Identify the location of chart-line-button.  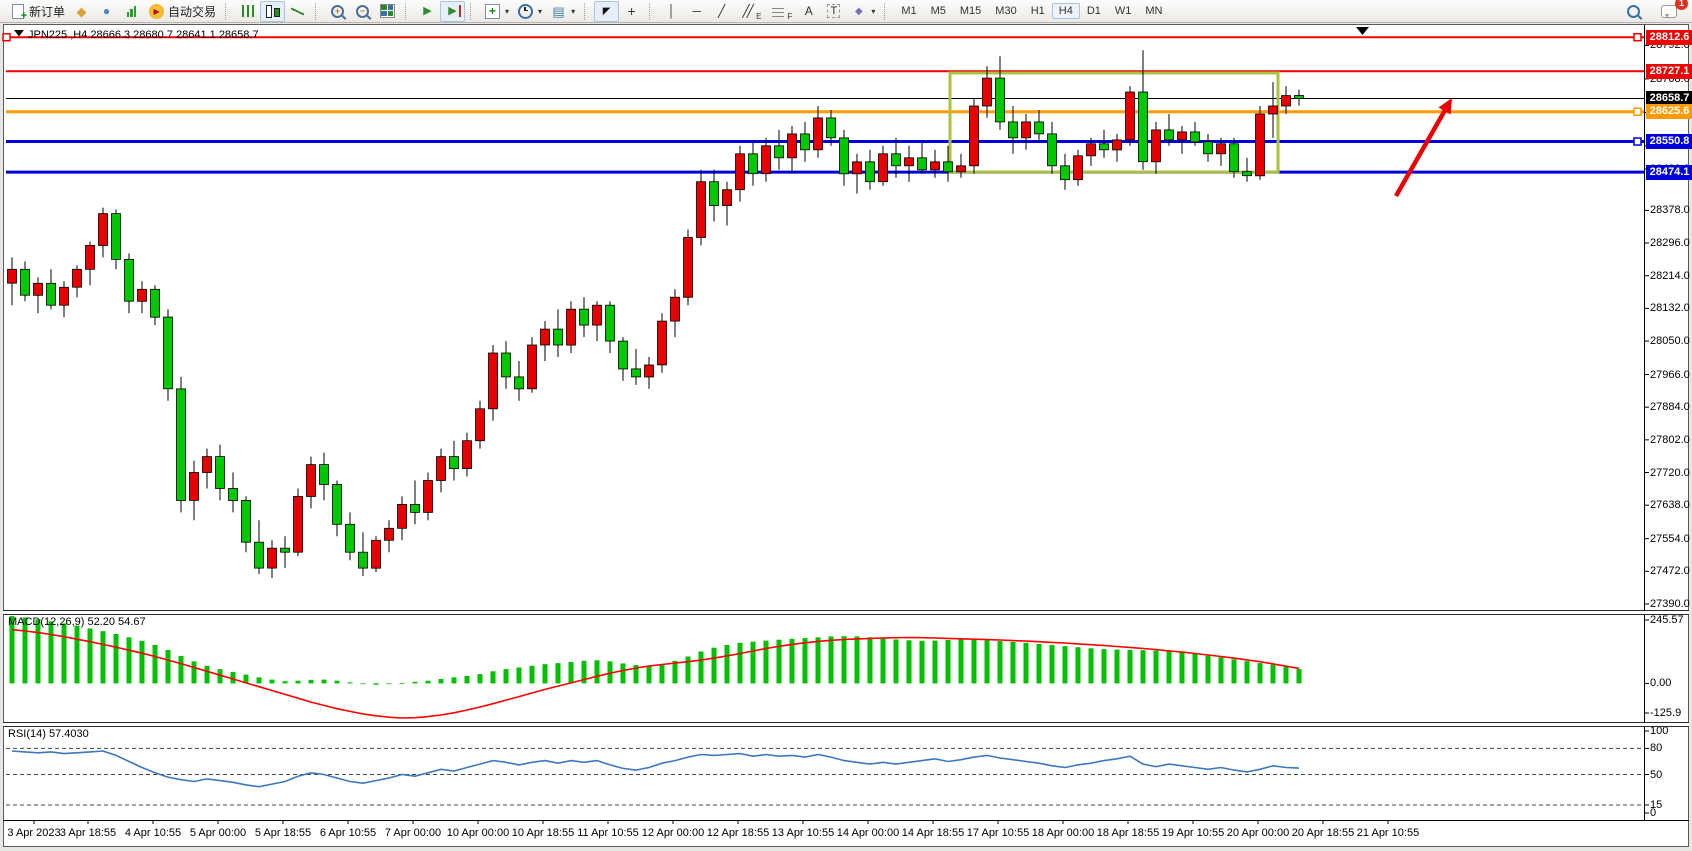
(297, 11).